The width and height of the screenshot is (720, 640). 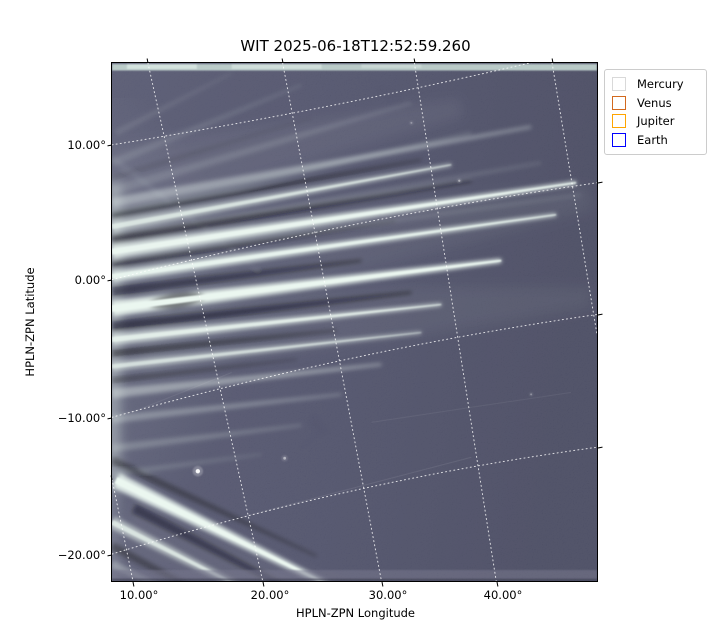 What do you see at coordinates (81, 555) in the screenshot?
I see `y-tick-label: −20.00°` at bounding box center [81, 555].